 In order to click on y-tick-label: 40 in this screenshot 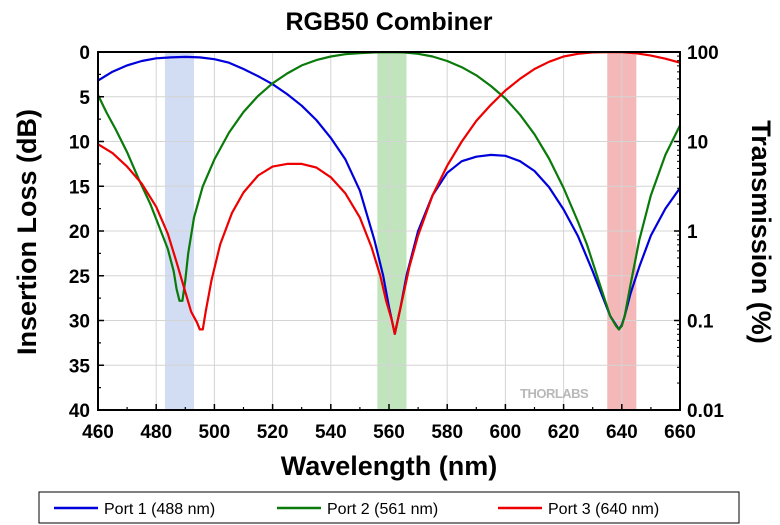, I will do `click(79, 411)`.